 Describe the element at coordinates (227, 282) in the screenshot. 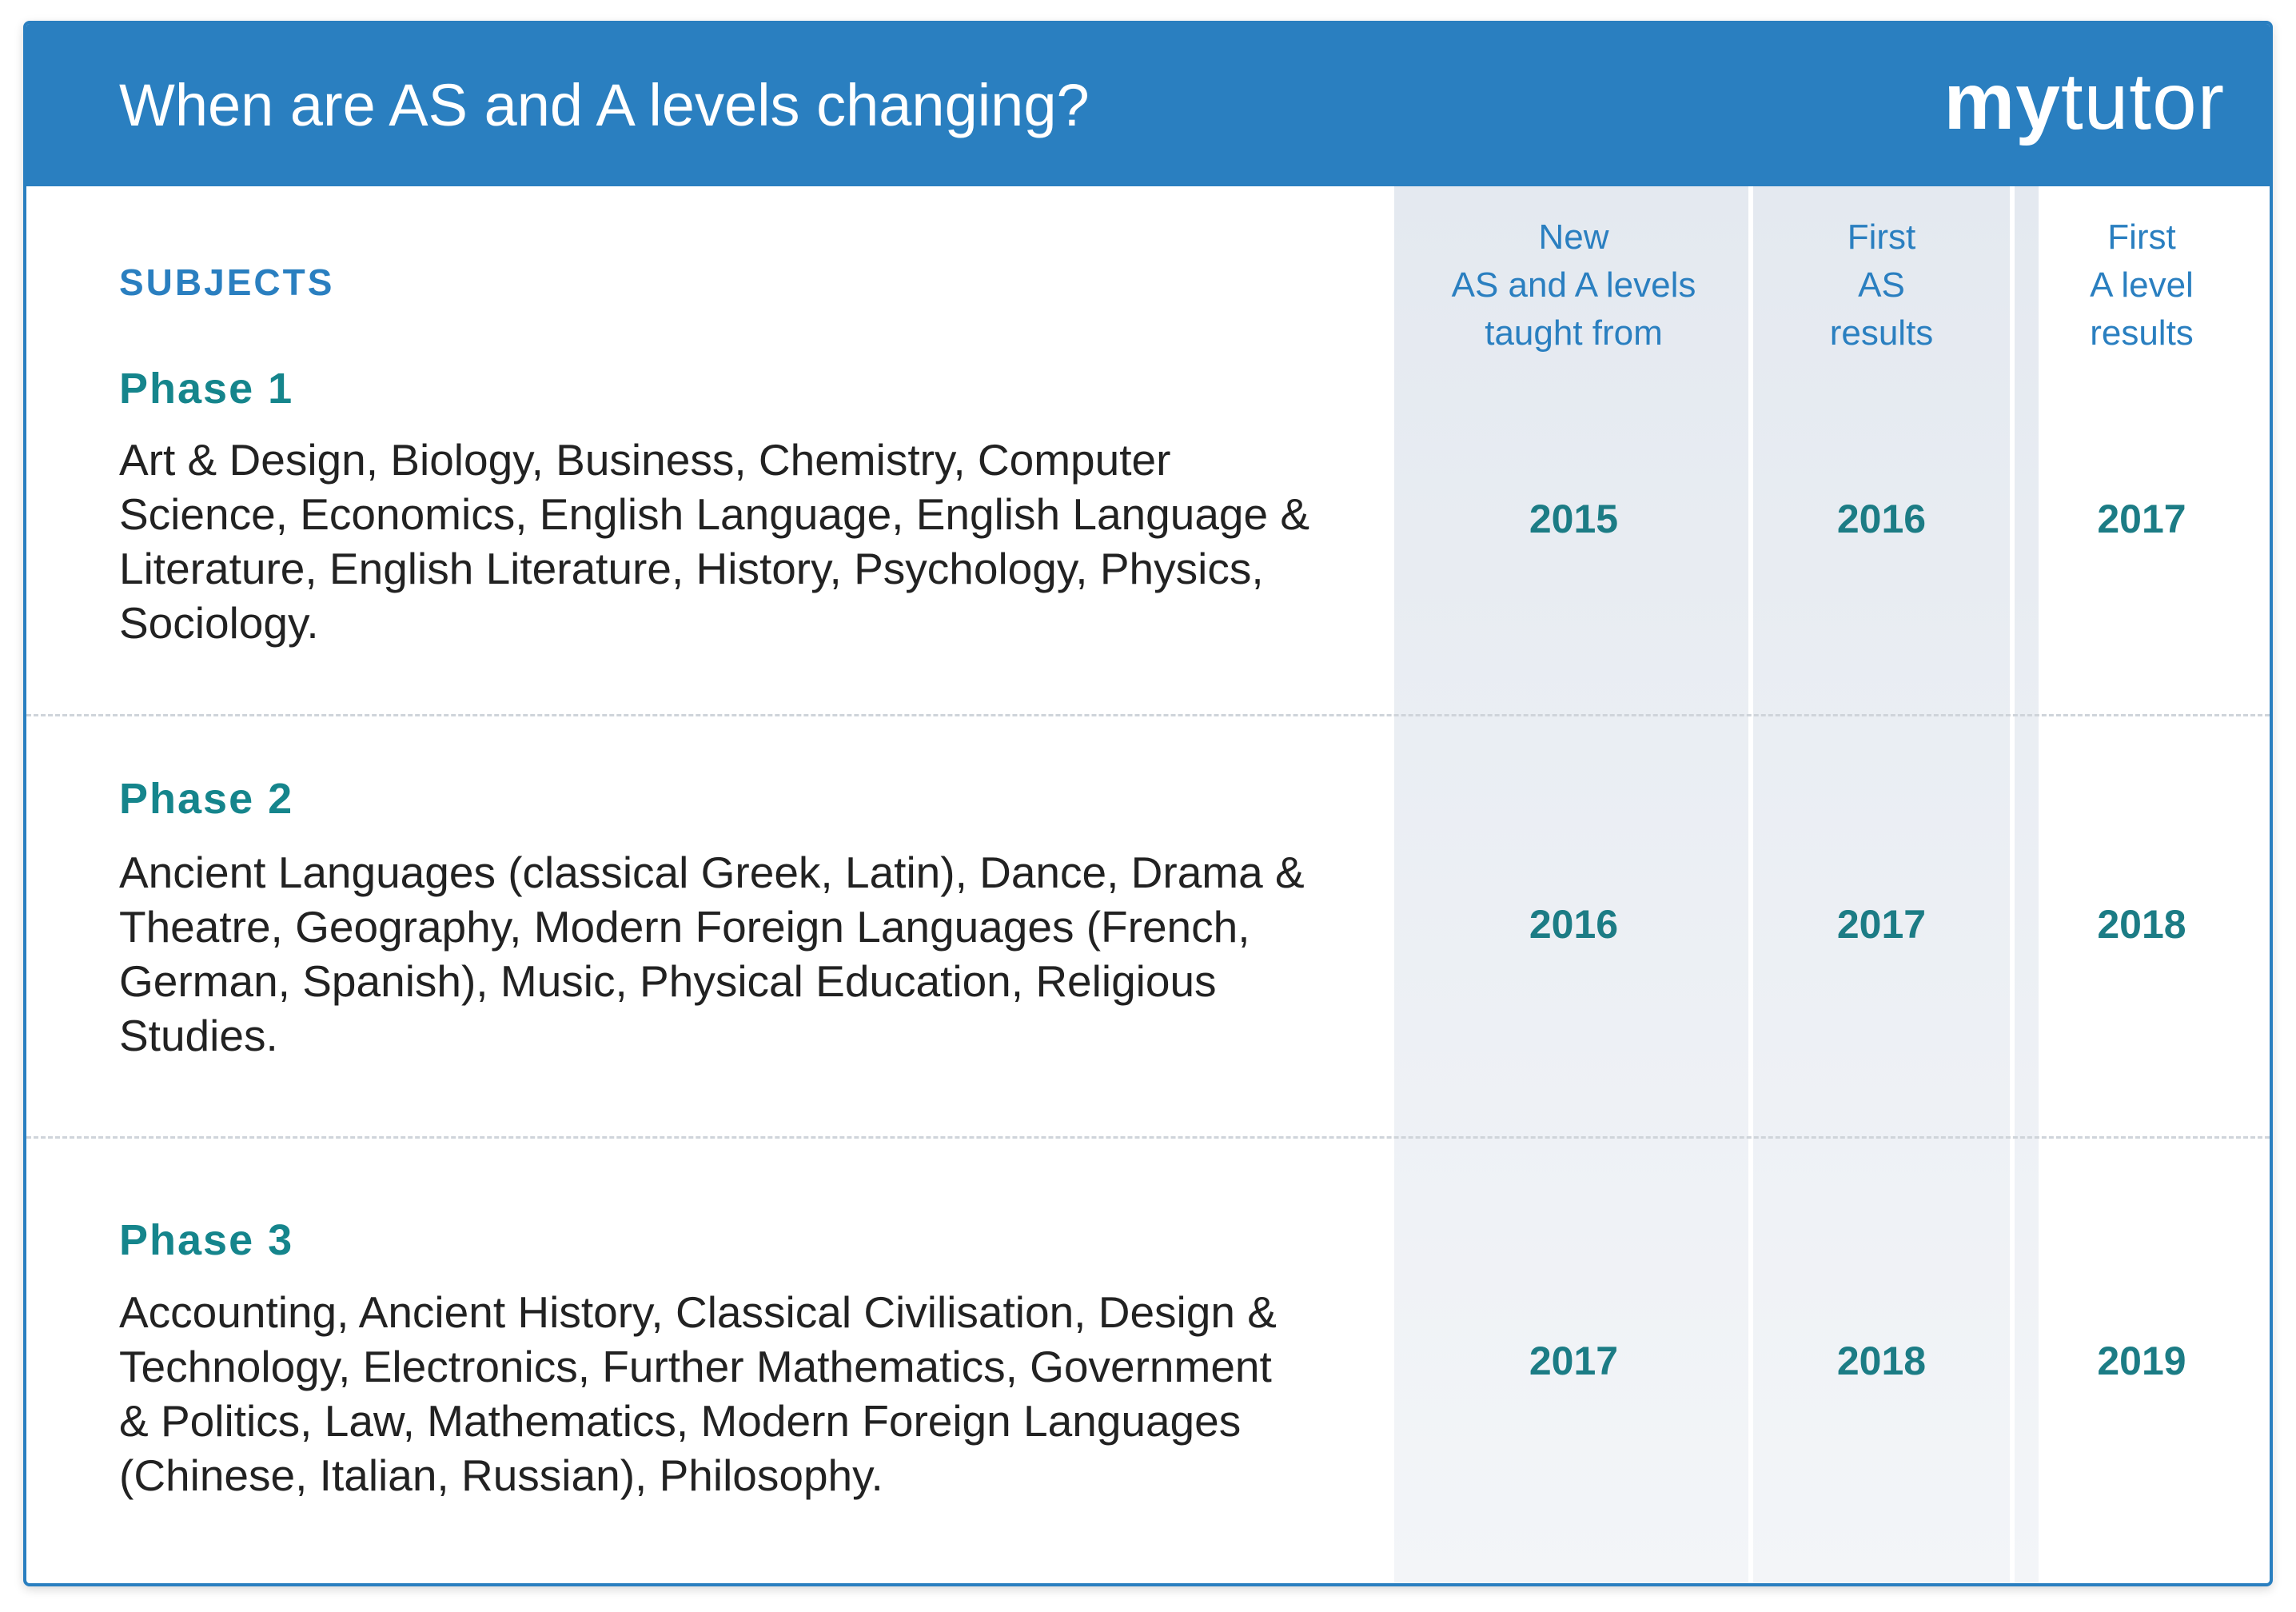

I see `subjects-heading: SUBJECTS` at that location.